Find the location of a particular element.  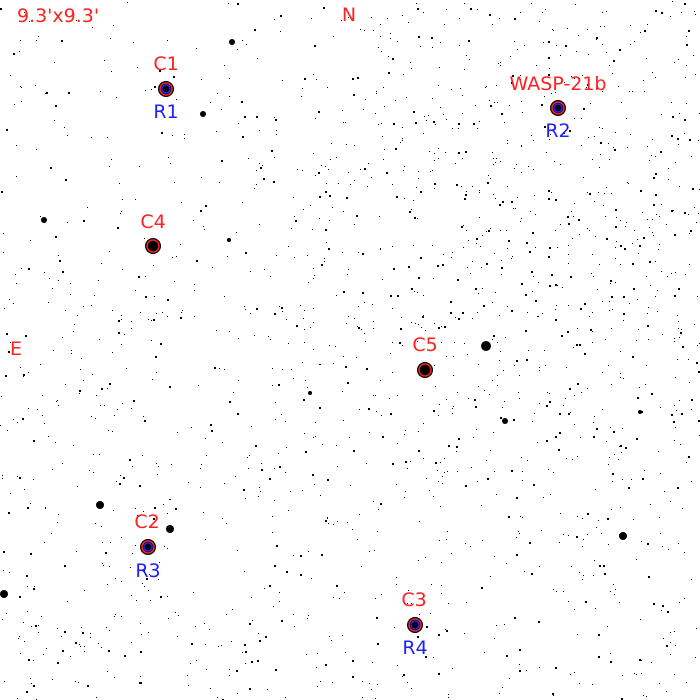

wasp-star-marker is located at coordinates (558, 108).